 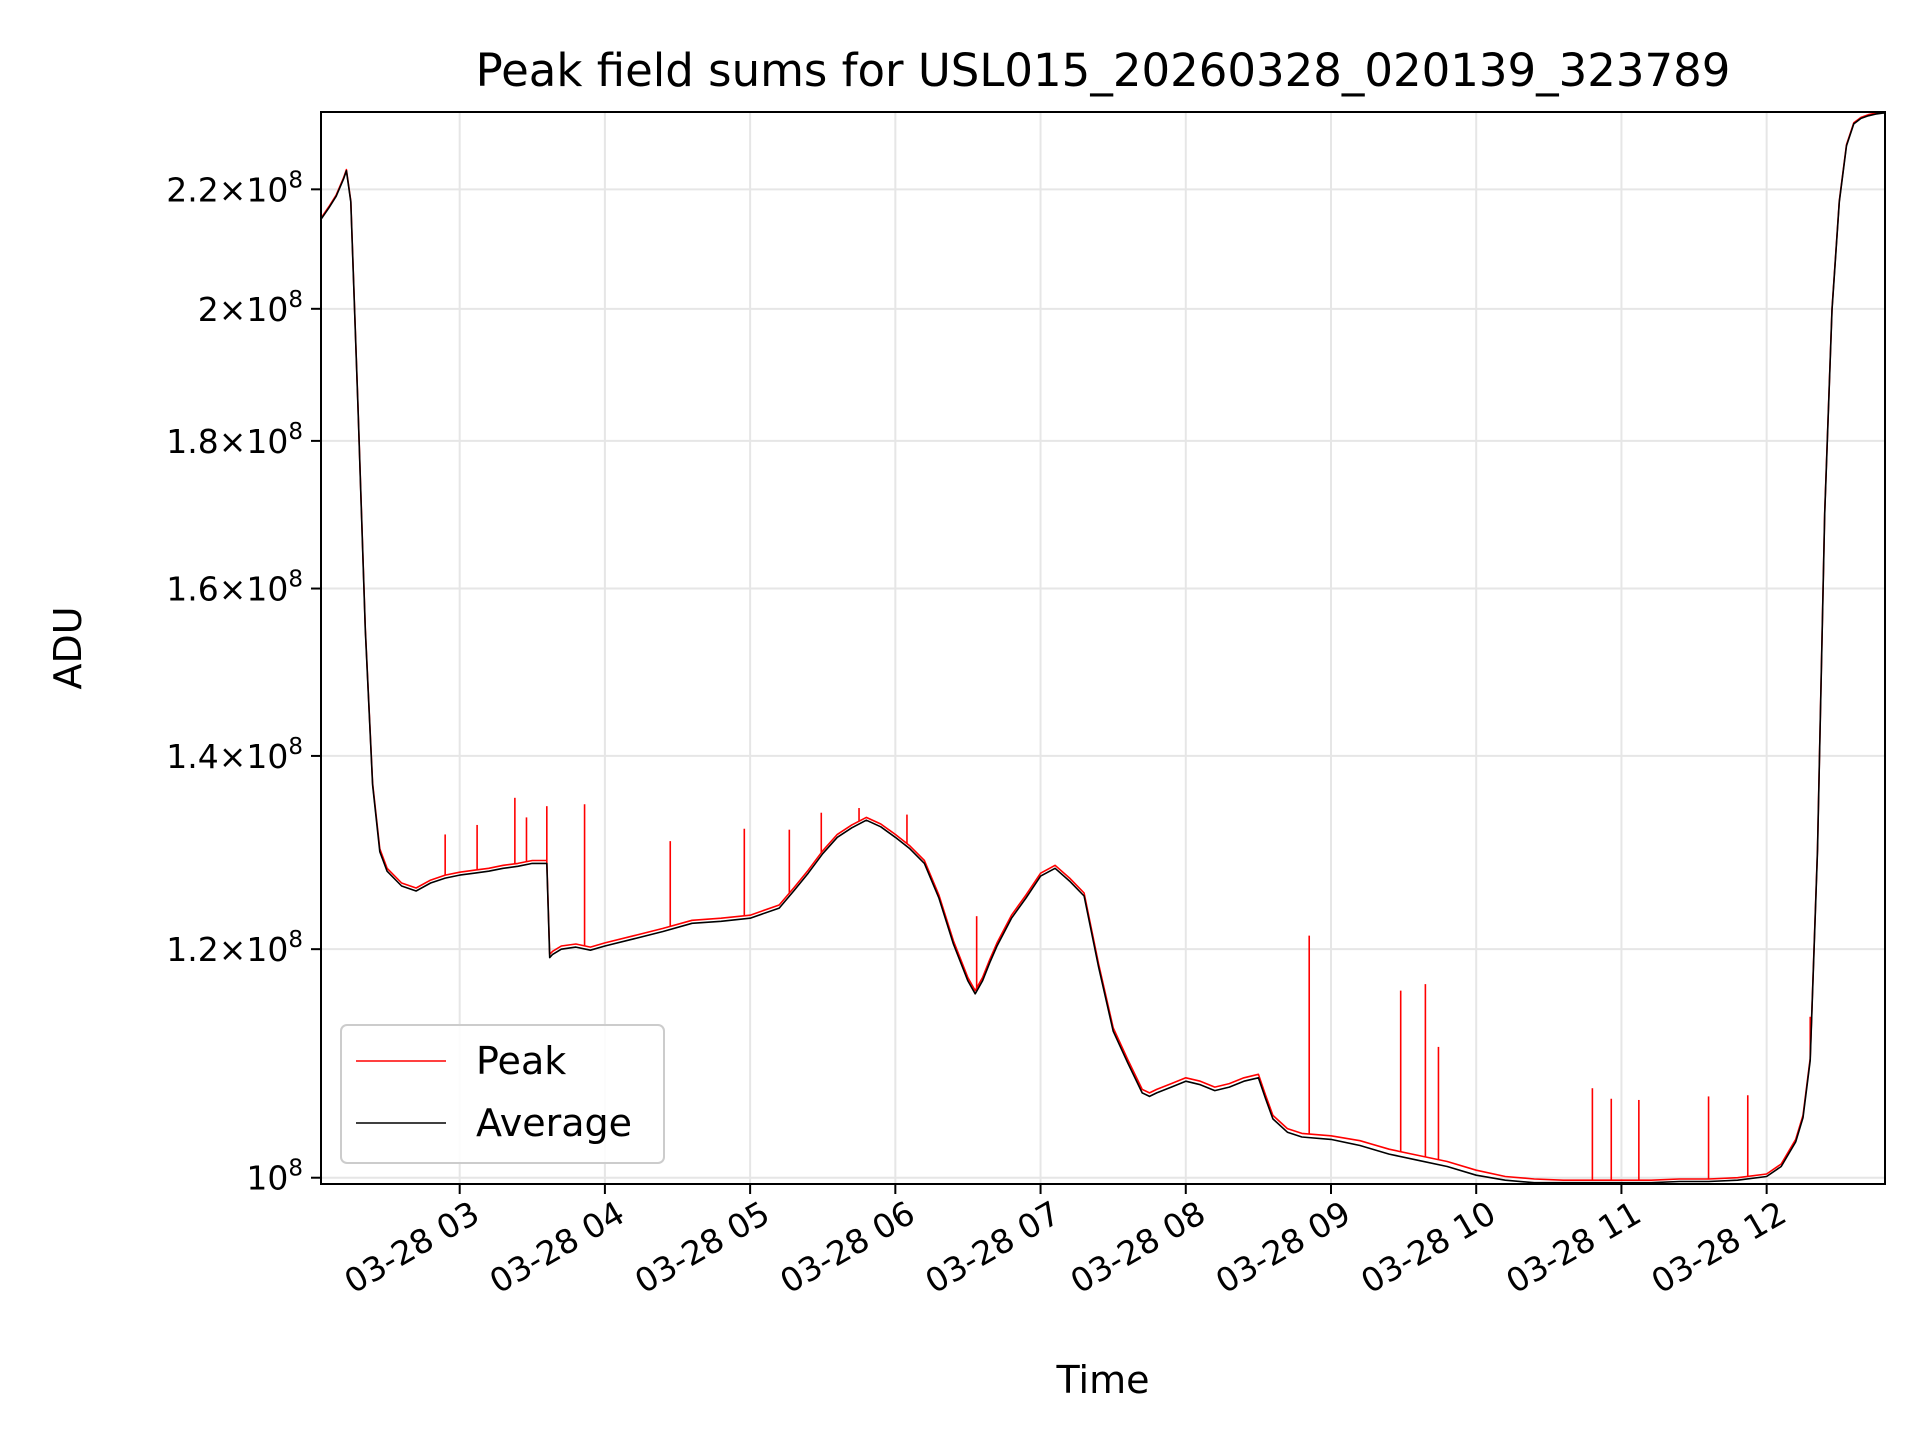 I want to click on legend-box, so click(x=502, y=1094).